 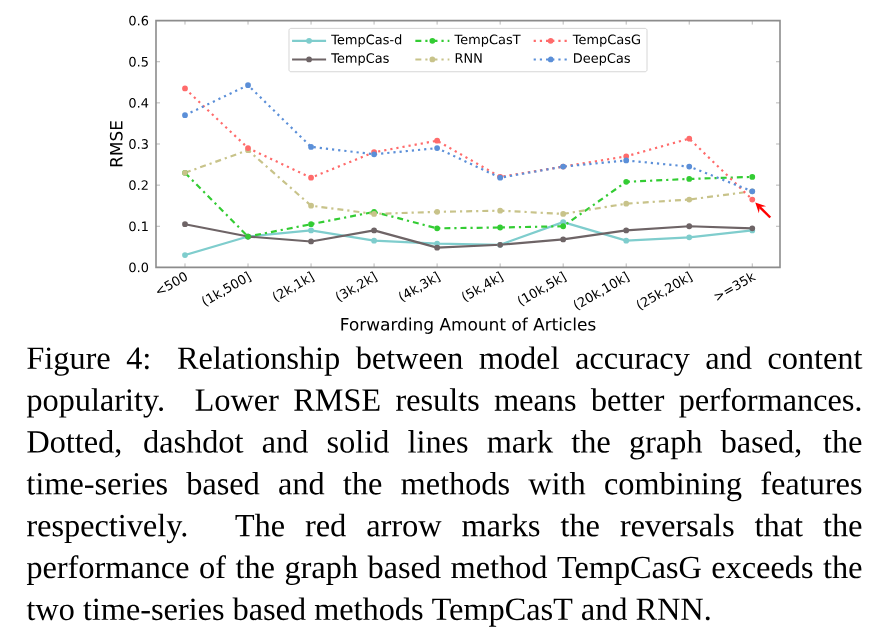 I want to click on x-axis-title: Forwarding Amount of Articles, so click(x=468, y=325).